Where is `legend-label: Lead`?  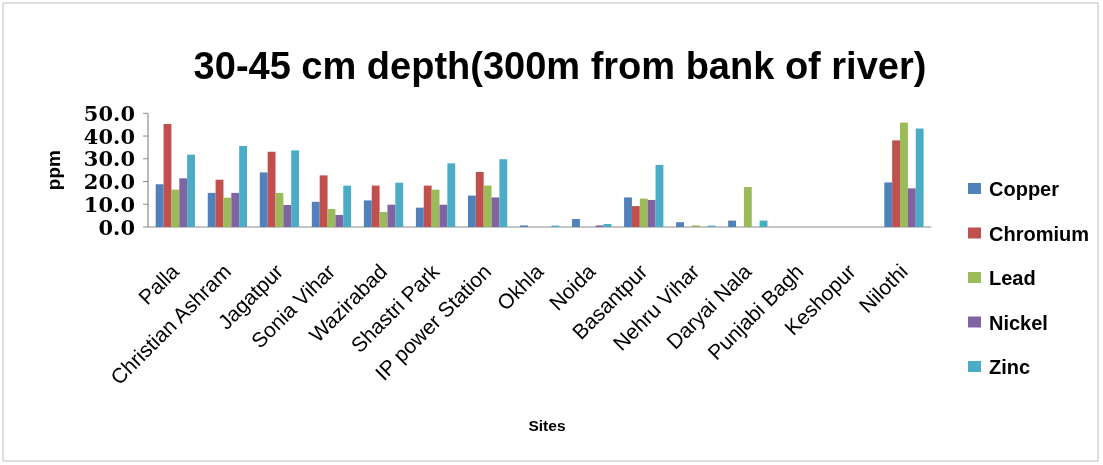 legend-label: Lead is located at coordinates (1012, 278).